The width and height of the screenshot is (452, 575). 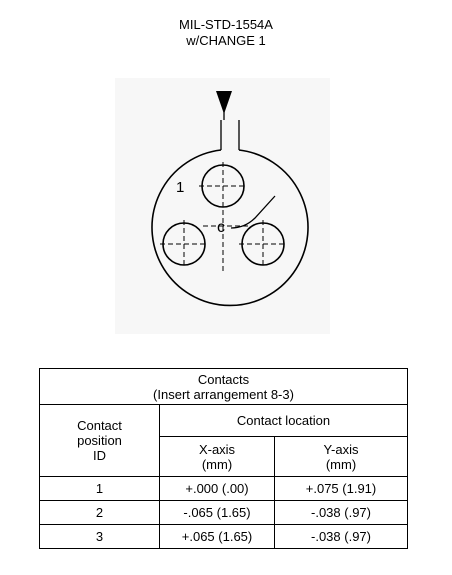 I want to click on table-subtitle: (Insert arrangement 8-3), so click(x=223, y=394).